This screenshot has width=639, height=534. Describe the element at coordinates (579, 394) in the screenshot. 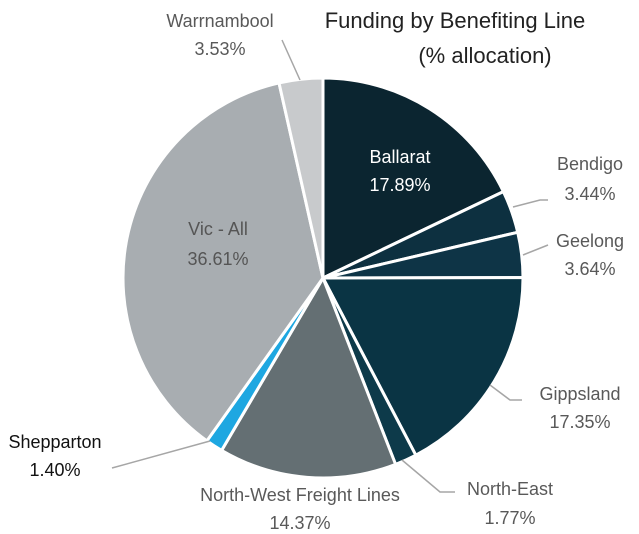

I see `slice-label: Gippsland` at that location.